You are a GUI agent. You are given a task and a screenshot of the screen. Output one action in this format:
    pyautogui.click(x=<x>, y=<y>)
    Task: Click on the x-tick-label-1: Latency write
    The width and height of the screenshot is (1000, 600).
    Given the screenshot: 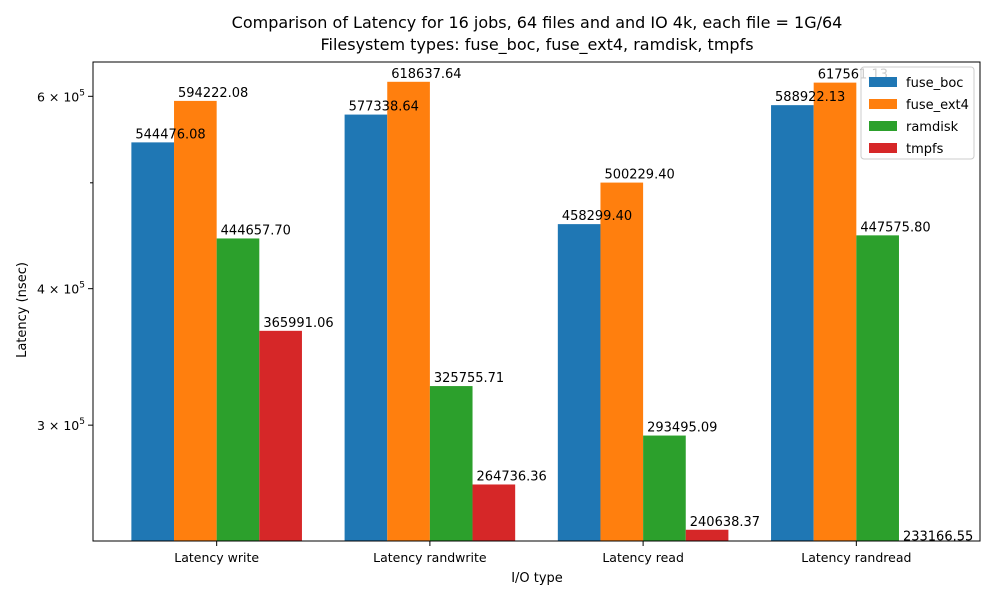 What is the action you would take?
    pyautogui.click(x=216, y=557)
    